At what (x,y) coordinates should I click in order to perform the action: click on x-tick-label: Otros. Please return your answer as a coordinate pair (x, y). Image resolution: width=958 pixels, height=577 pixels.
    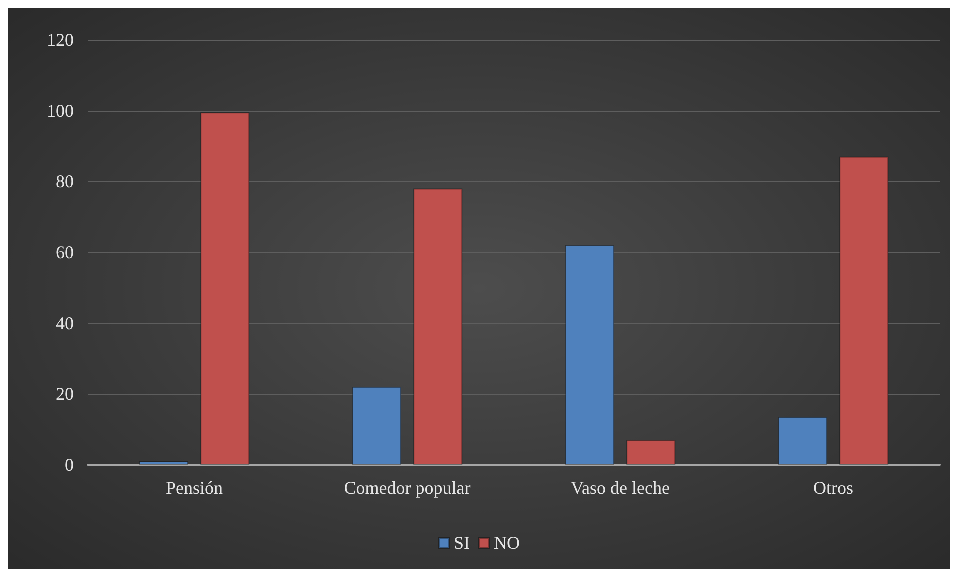
    Looking at the image, I should click on (834, 488).